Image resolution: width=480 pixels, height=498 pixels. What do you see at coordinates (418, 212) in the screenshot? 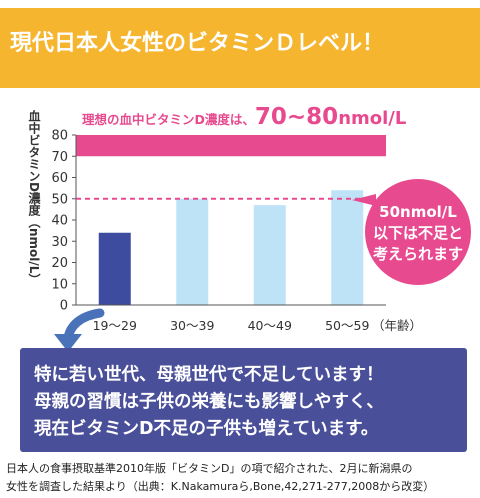
I see `bubble-line-1: 50nmol/L` at bounding box center [418, 212].